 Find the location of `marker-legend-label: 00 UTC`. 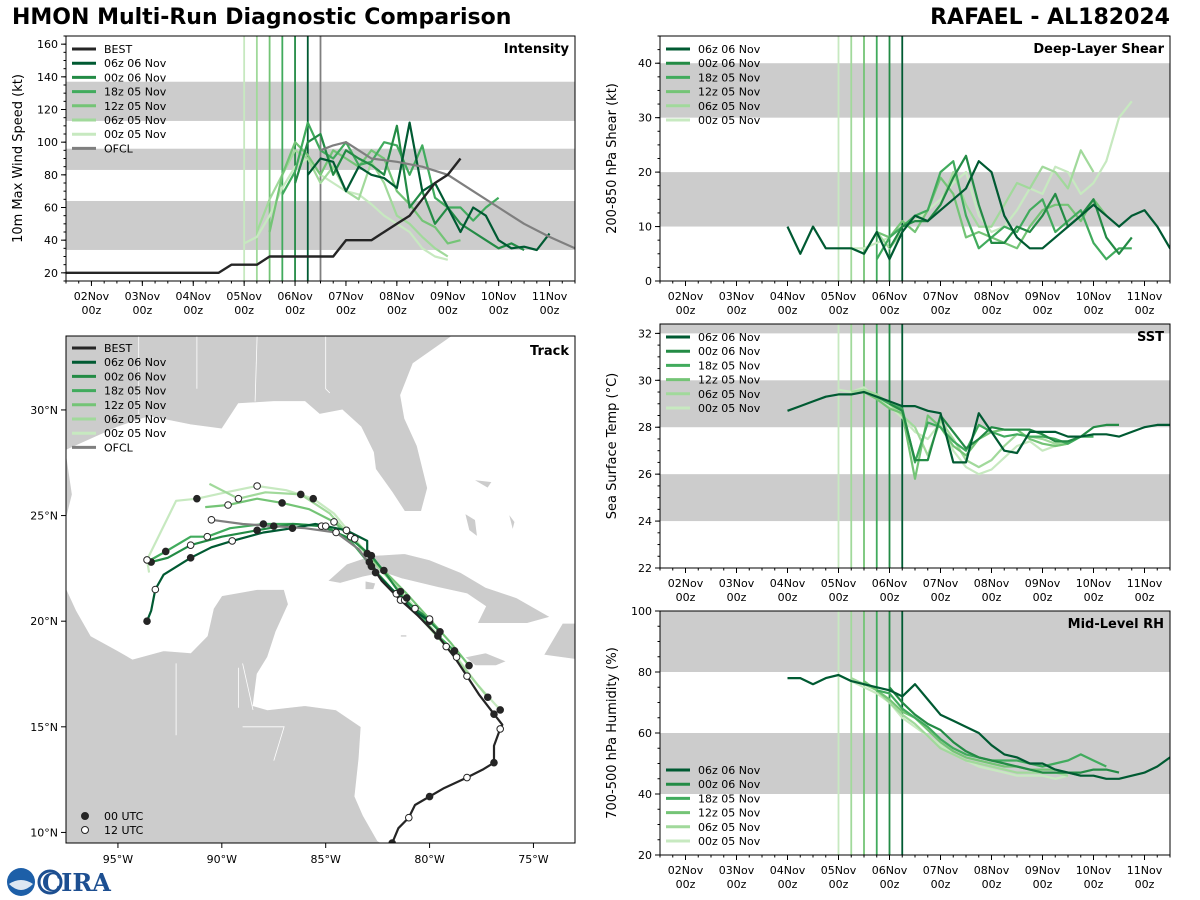

marker-legend-label: 00 UTC is located at coordinates (124, 816).